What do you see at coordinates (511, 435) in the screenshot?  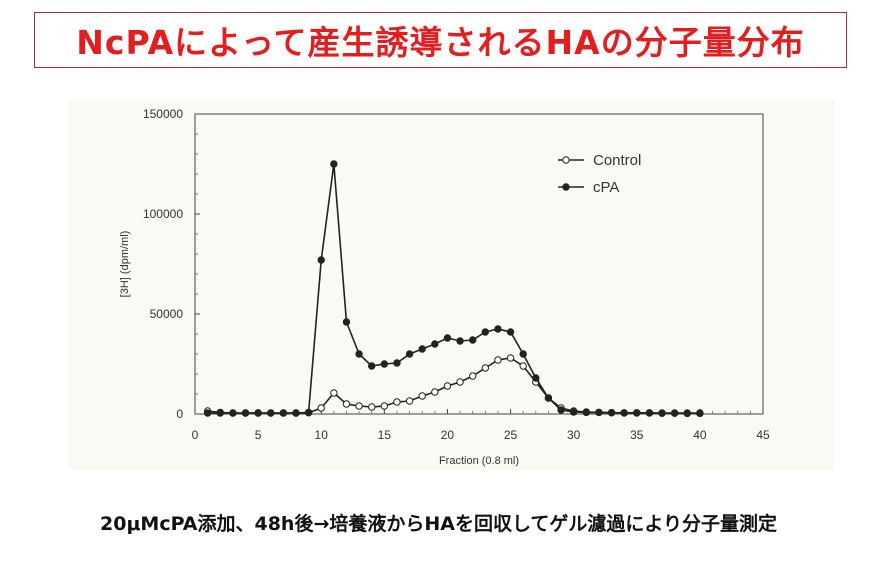 I see `x-tick-label: 25` at bounding box center [511, 435].